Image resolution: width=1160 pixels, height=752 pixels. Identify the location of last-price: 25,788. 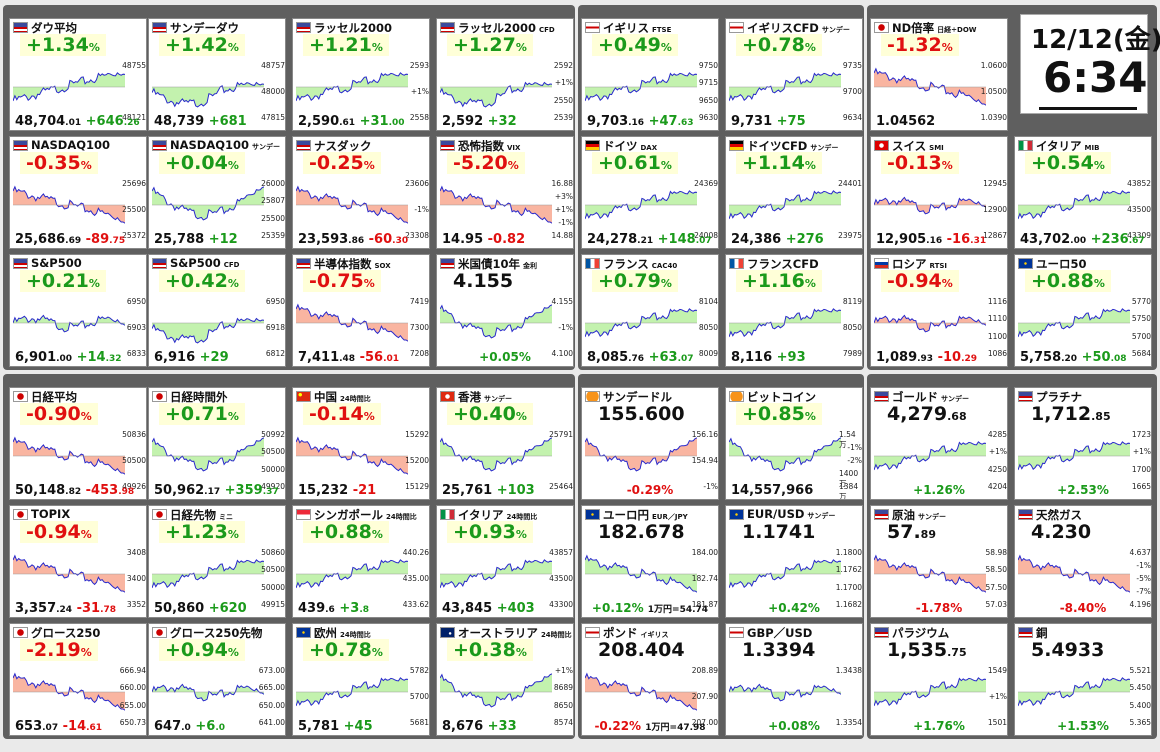
(179, 239).